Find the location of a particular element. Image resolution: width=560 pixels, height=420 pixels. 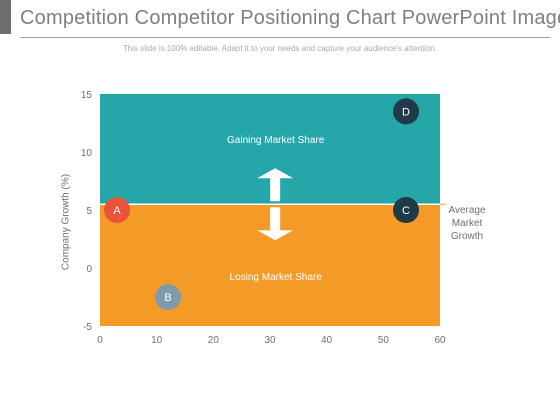

y-axis-label: Company Growth (%) is located at coordinates (66, 222).